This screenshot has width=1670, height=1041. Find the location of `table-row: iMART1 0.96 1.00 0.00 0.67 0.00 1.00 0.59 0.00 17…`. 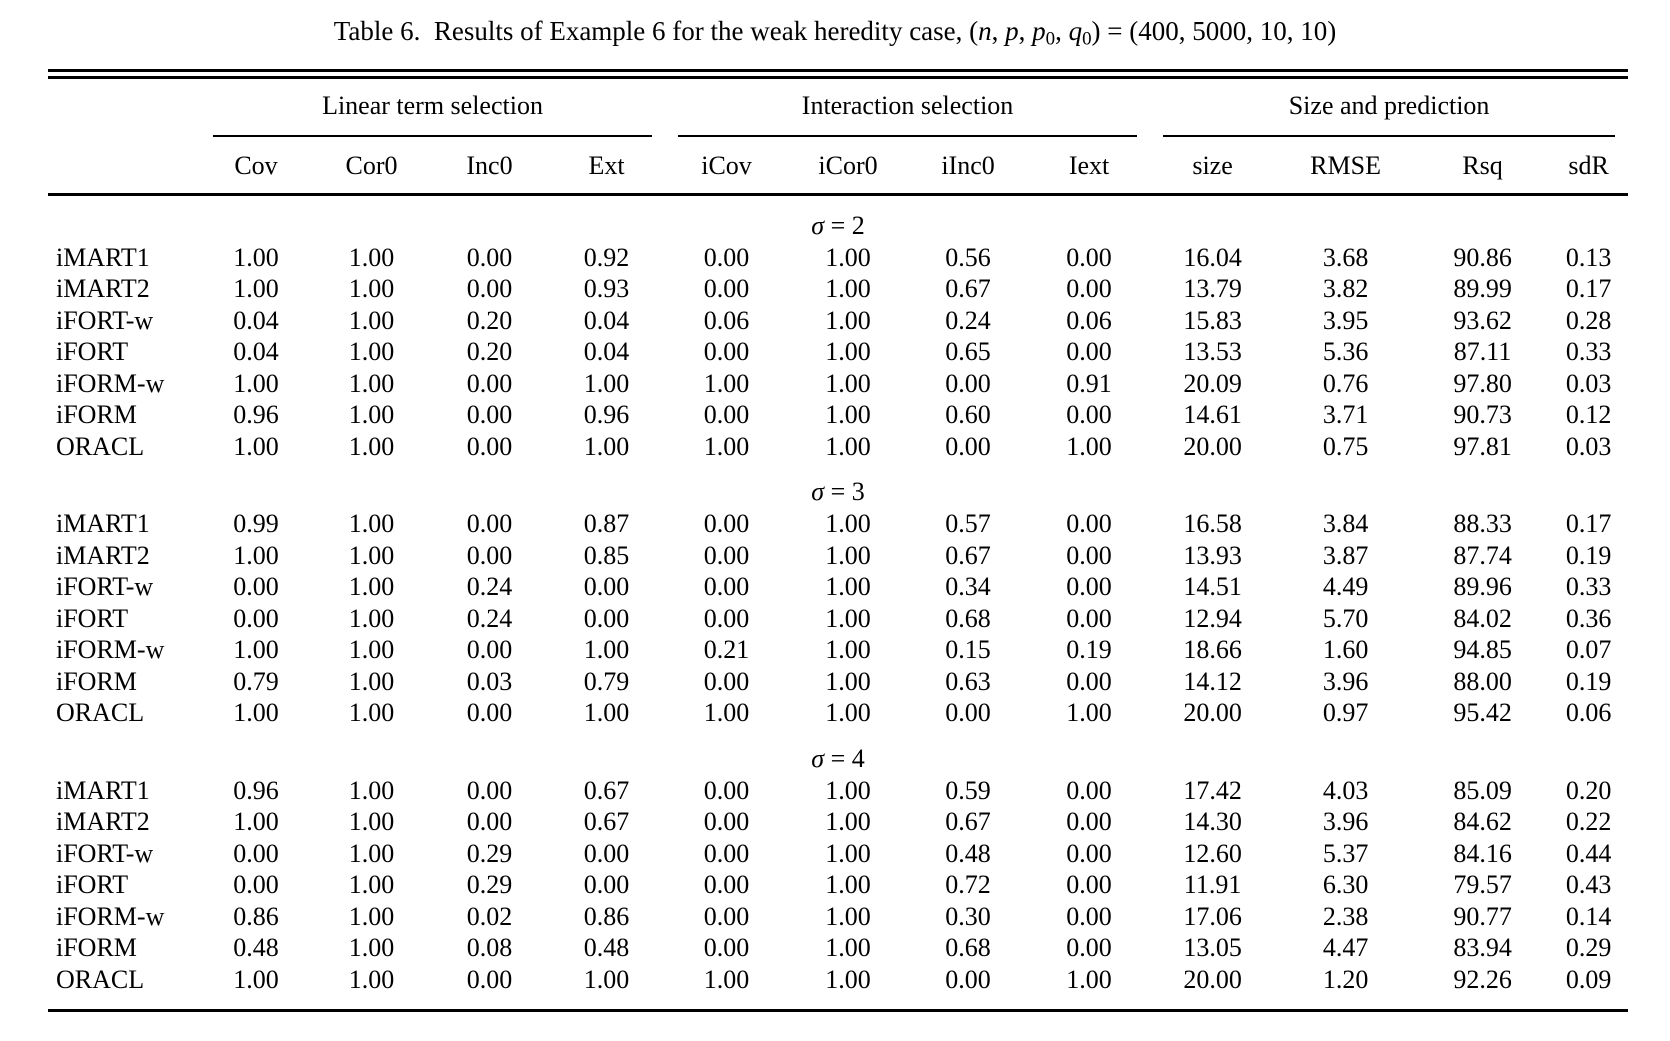

table-row: iMART1 0.96 1.00 0.00 0.67 0.00 1.00 0.59 0.00 17… is located at coordinates (838, 791).